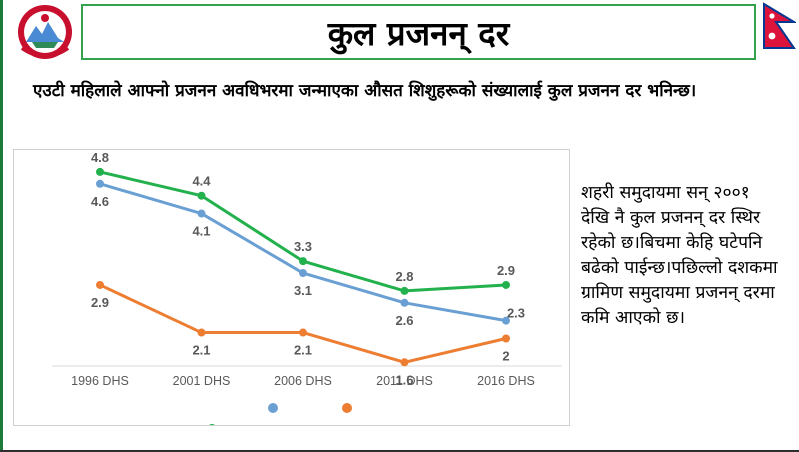 This screenshot has height=452, width=799. What do you see at coordinates (303, 290) in the screenshot?
I see `data-label: 3.1` at bounding box center [303, 290].